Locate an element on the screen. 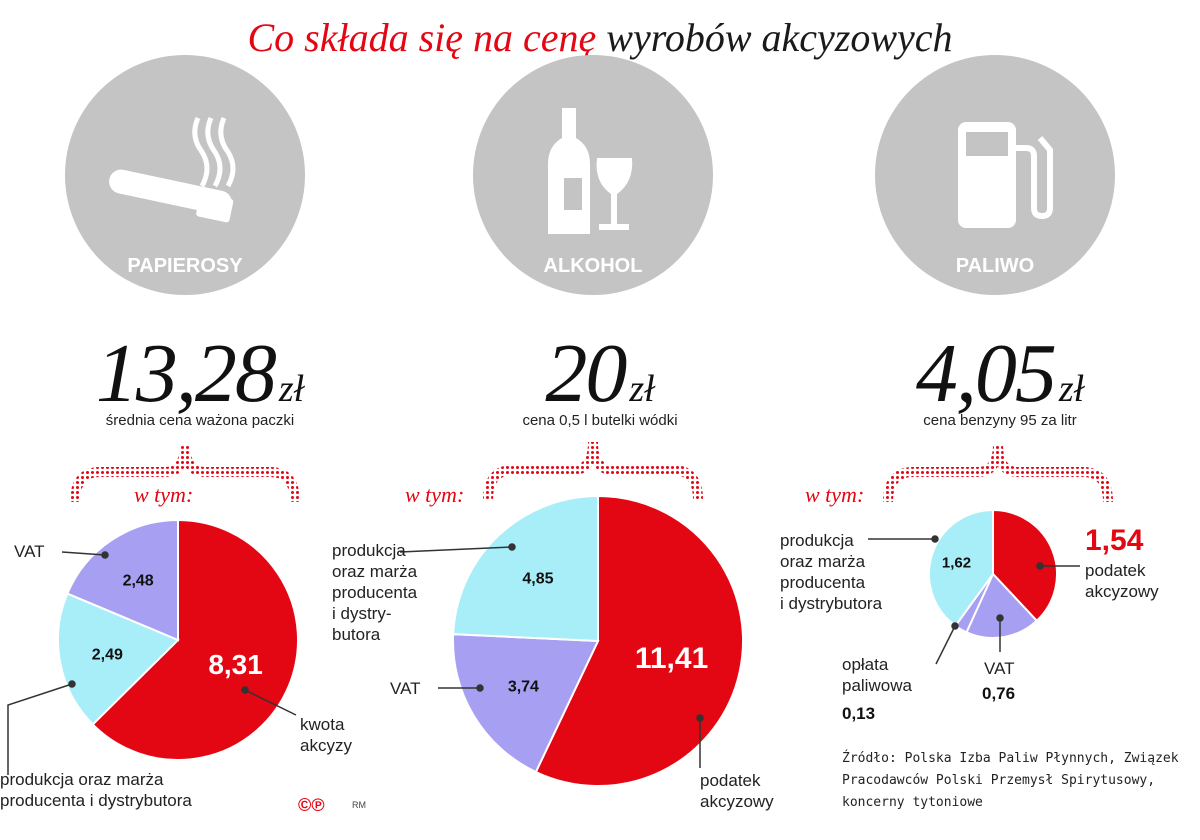  label-p3-excise: podatek akcyzowy is located at coordinates (1122, 581).